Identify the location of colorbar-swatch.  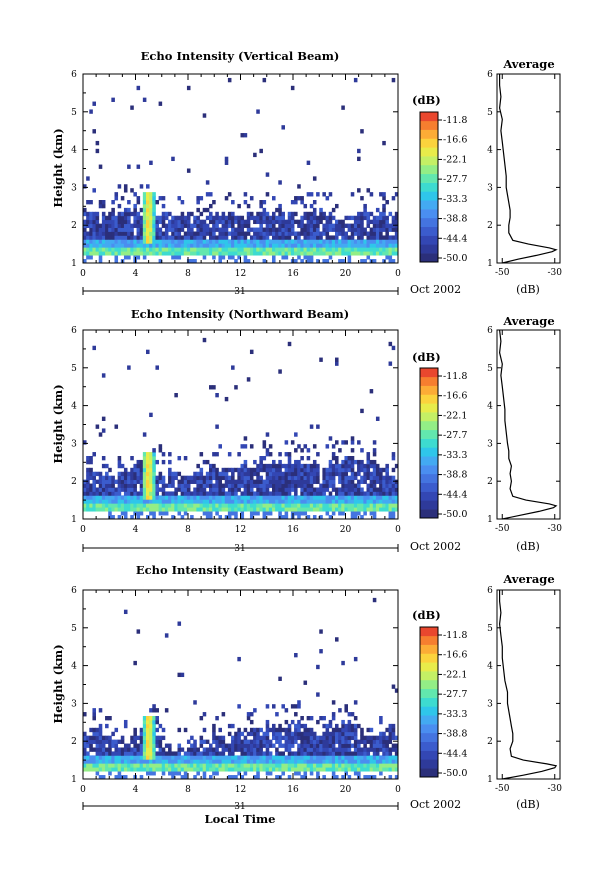
(429, 702).